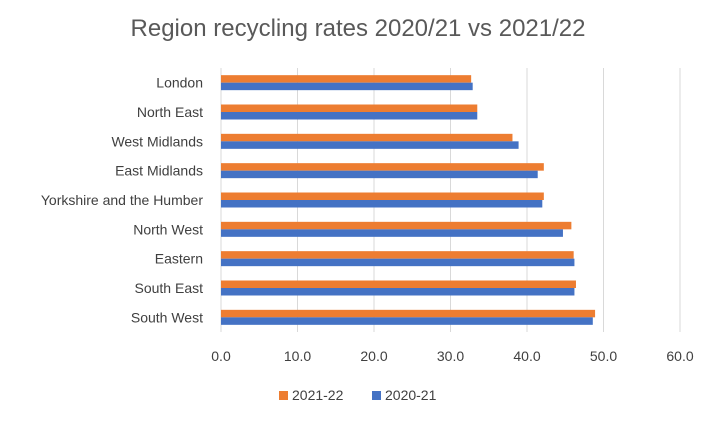  Describe the element at coordinates (297, 356) in the screenshot. I see `x-tick-label: 10.0` at that location.